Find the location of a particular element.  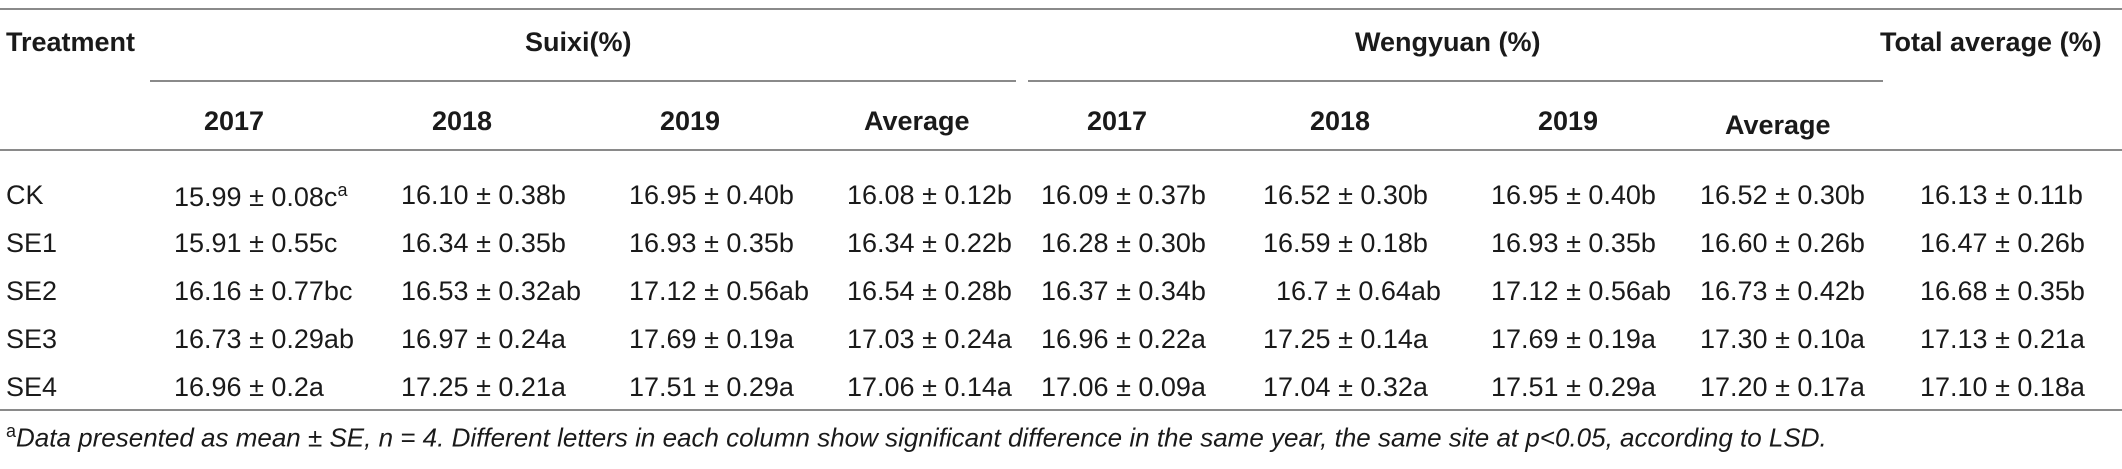

cell-wengyuan-2019: 17.12 ± 0.56ab is located at coordinates (1581, 291).